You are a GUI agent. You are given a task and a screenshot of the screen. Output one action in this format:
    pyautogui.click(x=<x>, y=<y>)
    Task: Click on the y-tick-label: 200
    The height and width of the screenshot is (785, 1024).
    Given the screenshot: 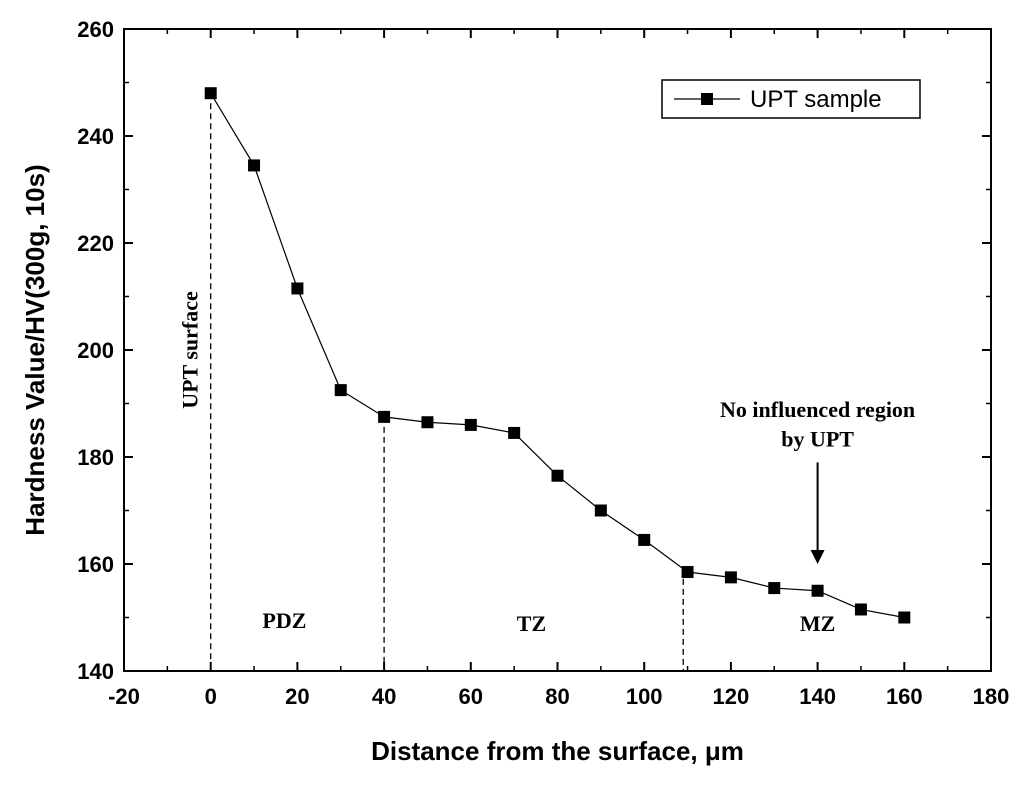 What is the action you would take?
    pyautogui.click(x=95, y=350)
    